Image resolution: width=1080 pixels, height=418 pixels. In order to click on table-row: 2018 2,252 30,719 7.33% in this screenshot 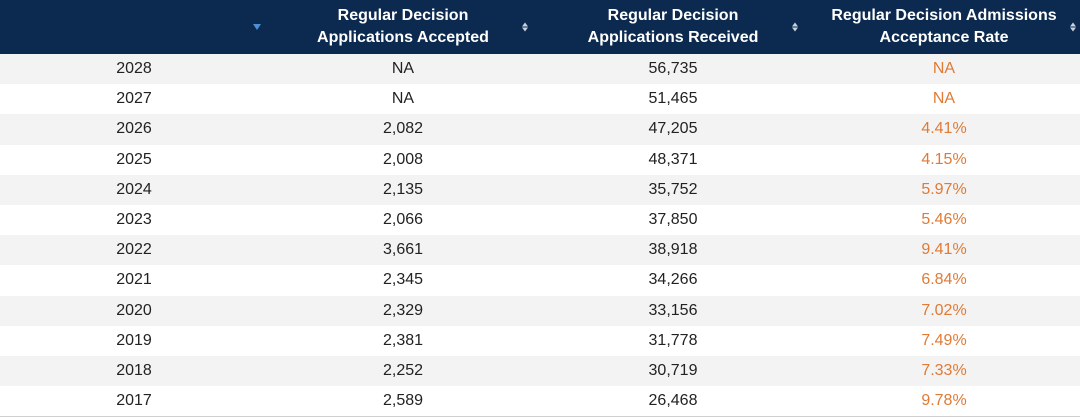, I will do `click(540, 371)`.